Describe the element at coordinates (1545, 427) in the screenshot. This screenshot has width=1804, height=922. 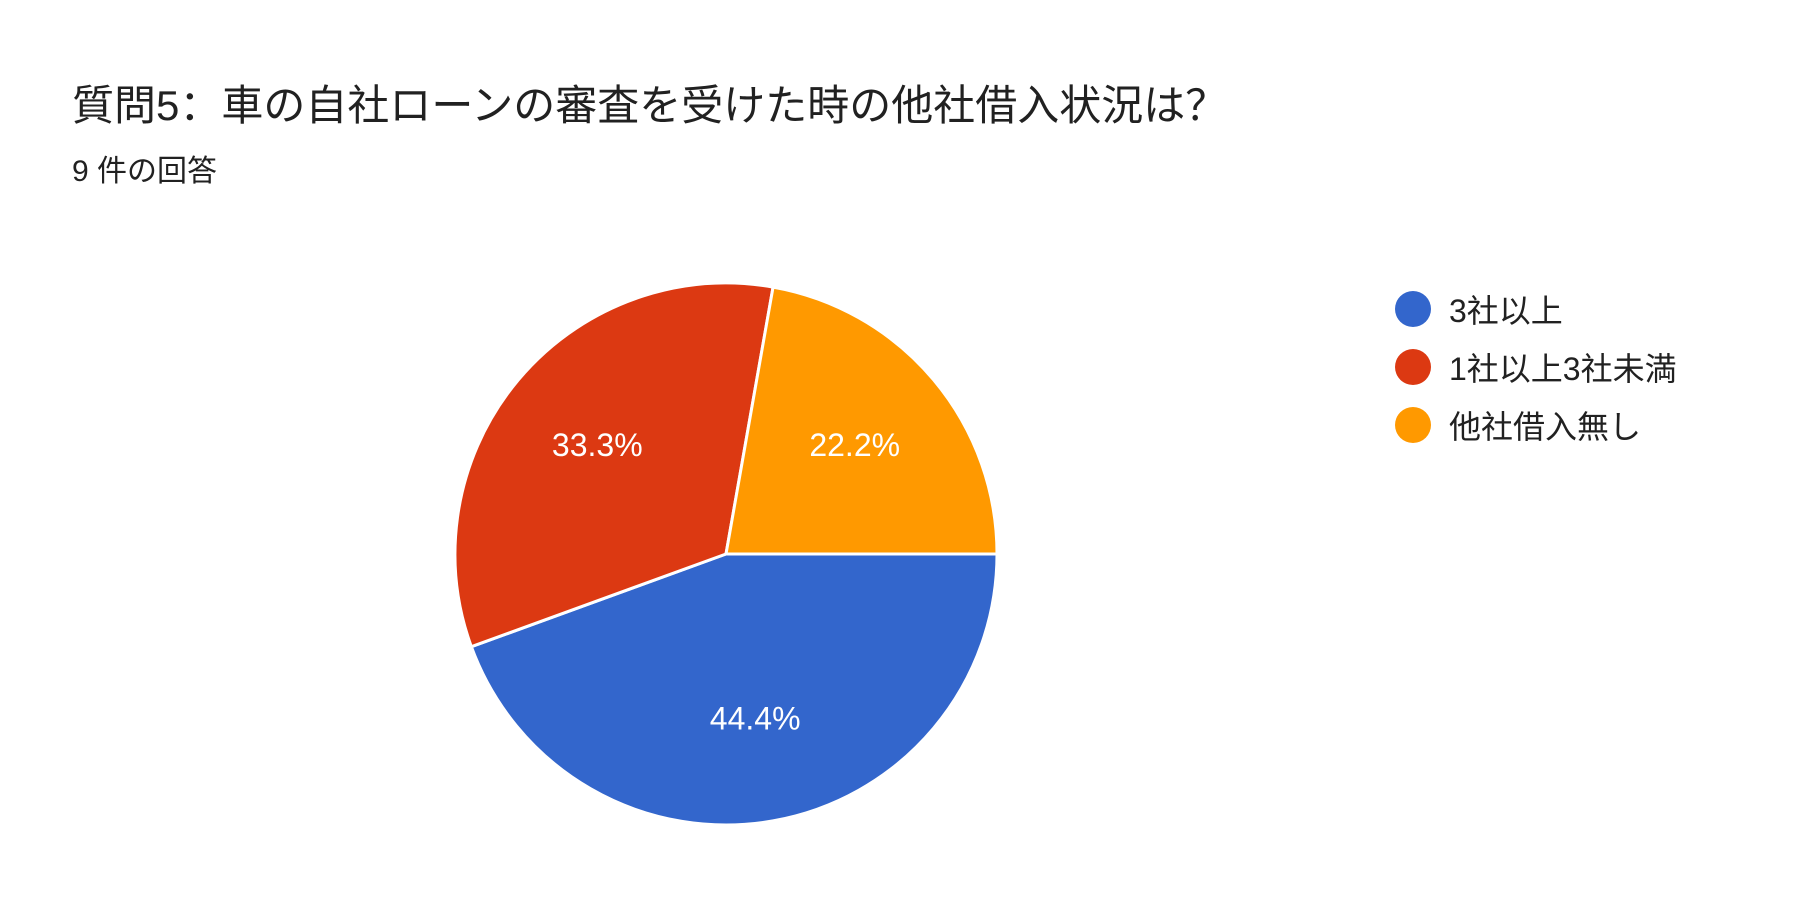
I see `legend-label: 他社借入無し` at that location.